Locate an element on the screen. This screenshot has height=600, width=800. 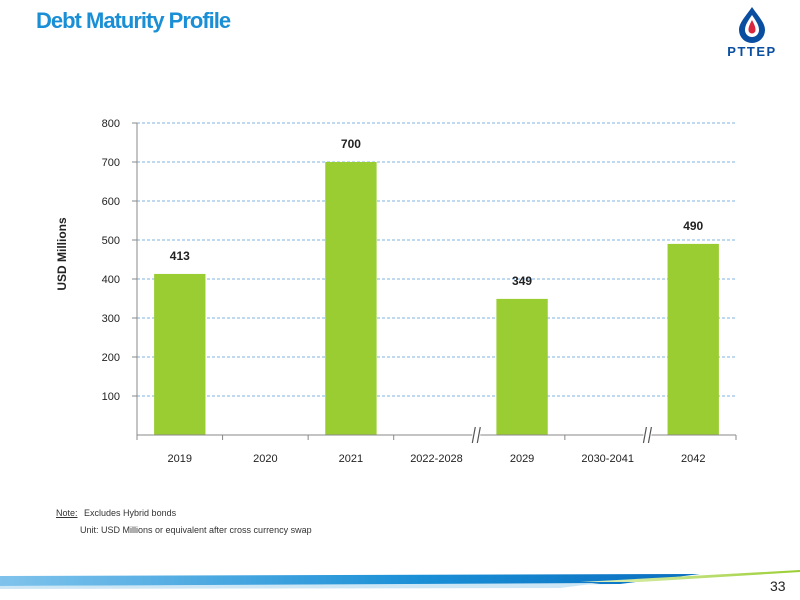
x-tick-label: 2022-2028 is located at coordinates (436, 459).